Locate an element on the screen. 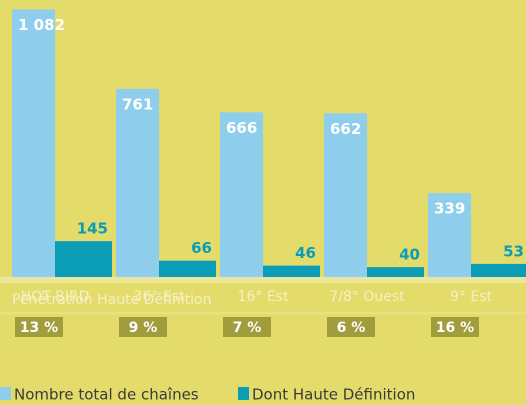 Image resolution: width=526 pixels, height=405 pixels. data-label: 145 is located at coordinates (92, 229).